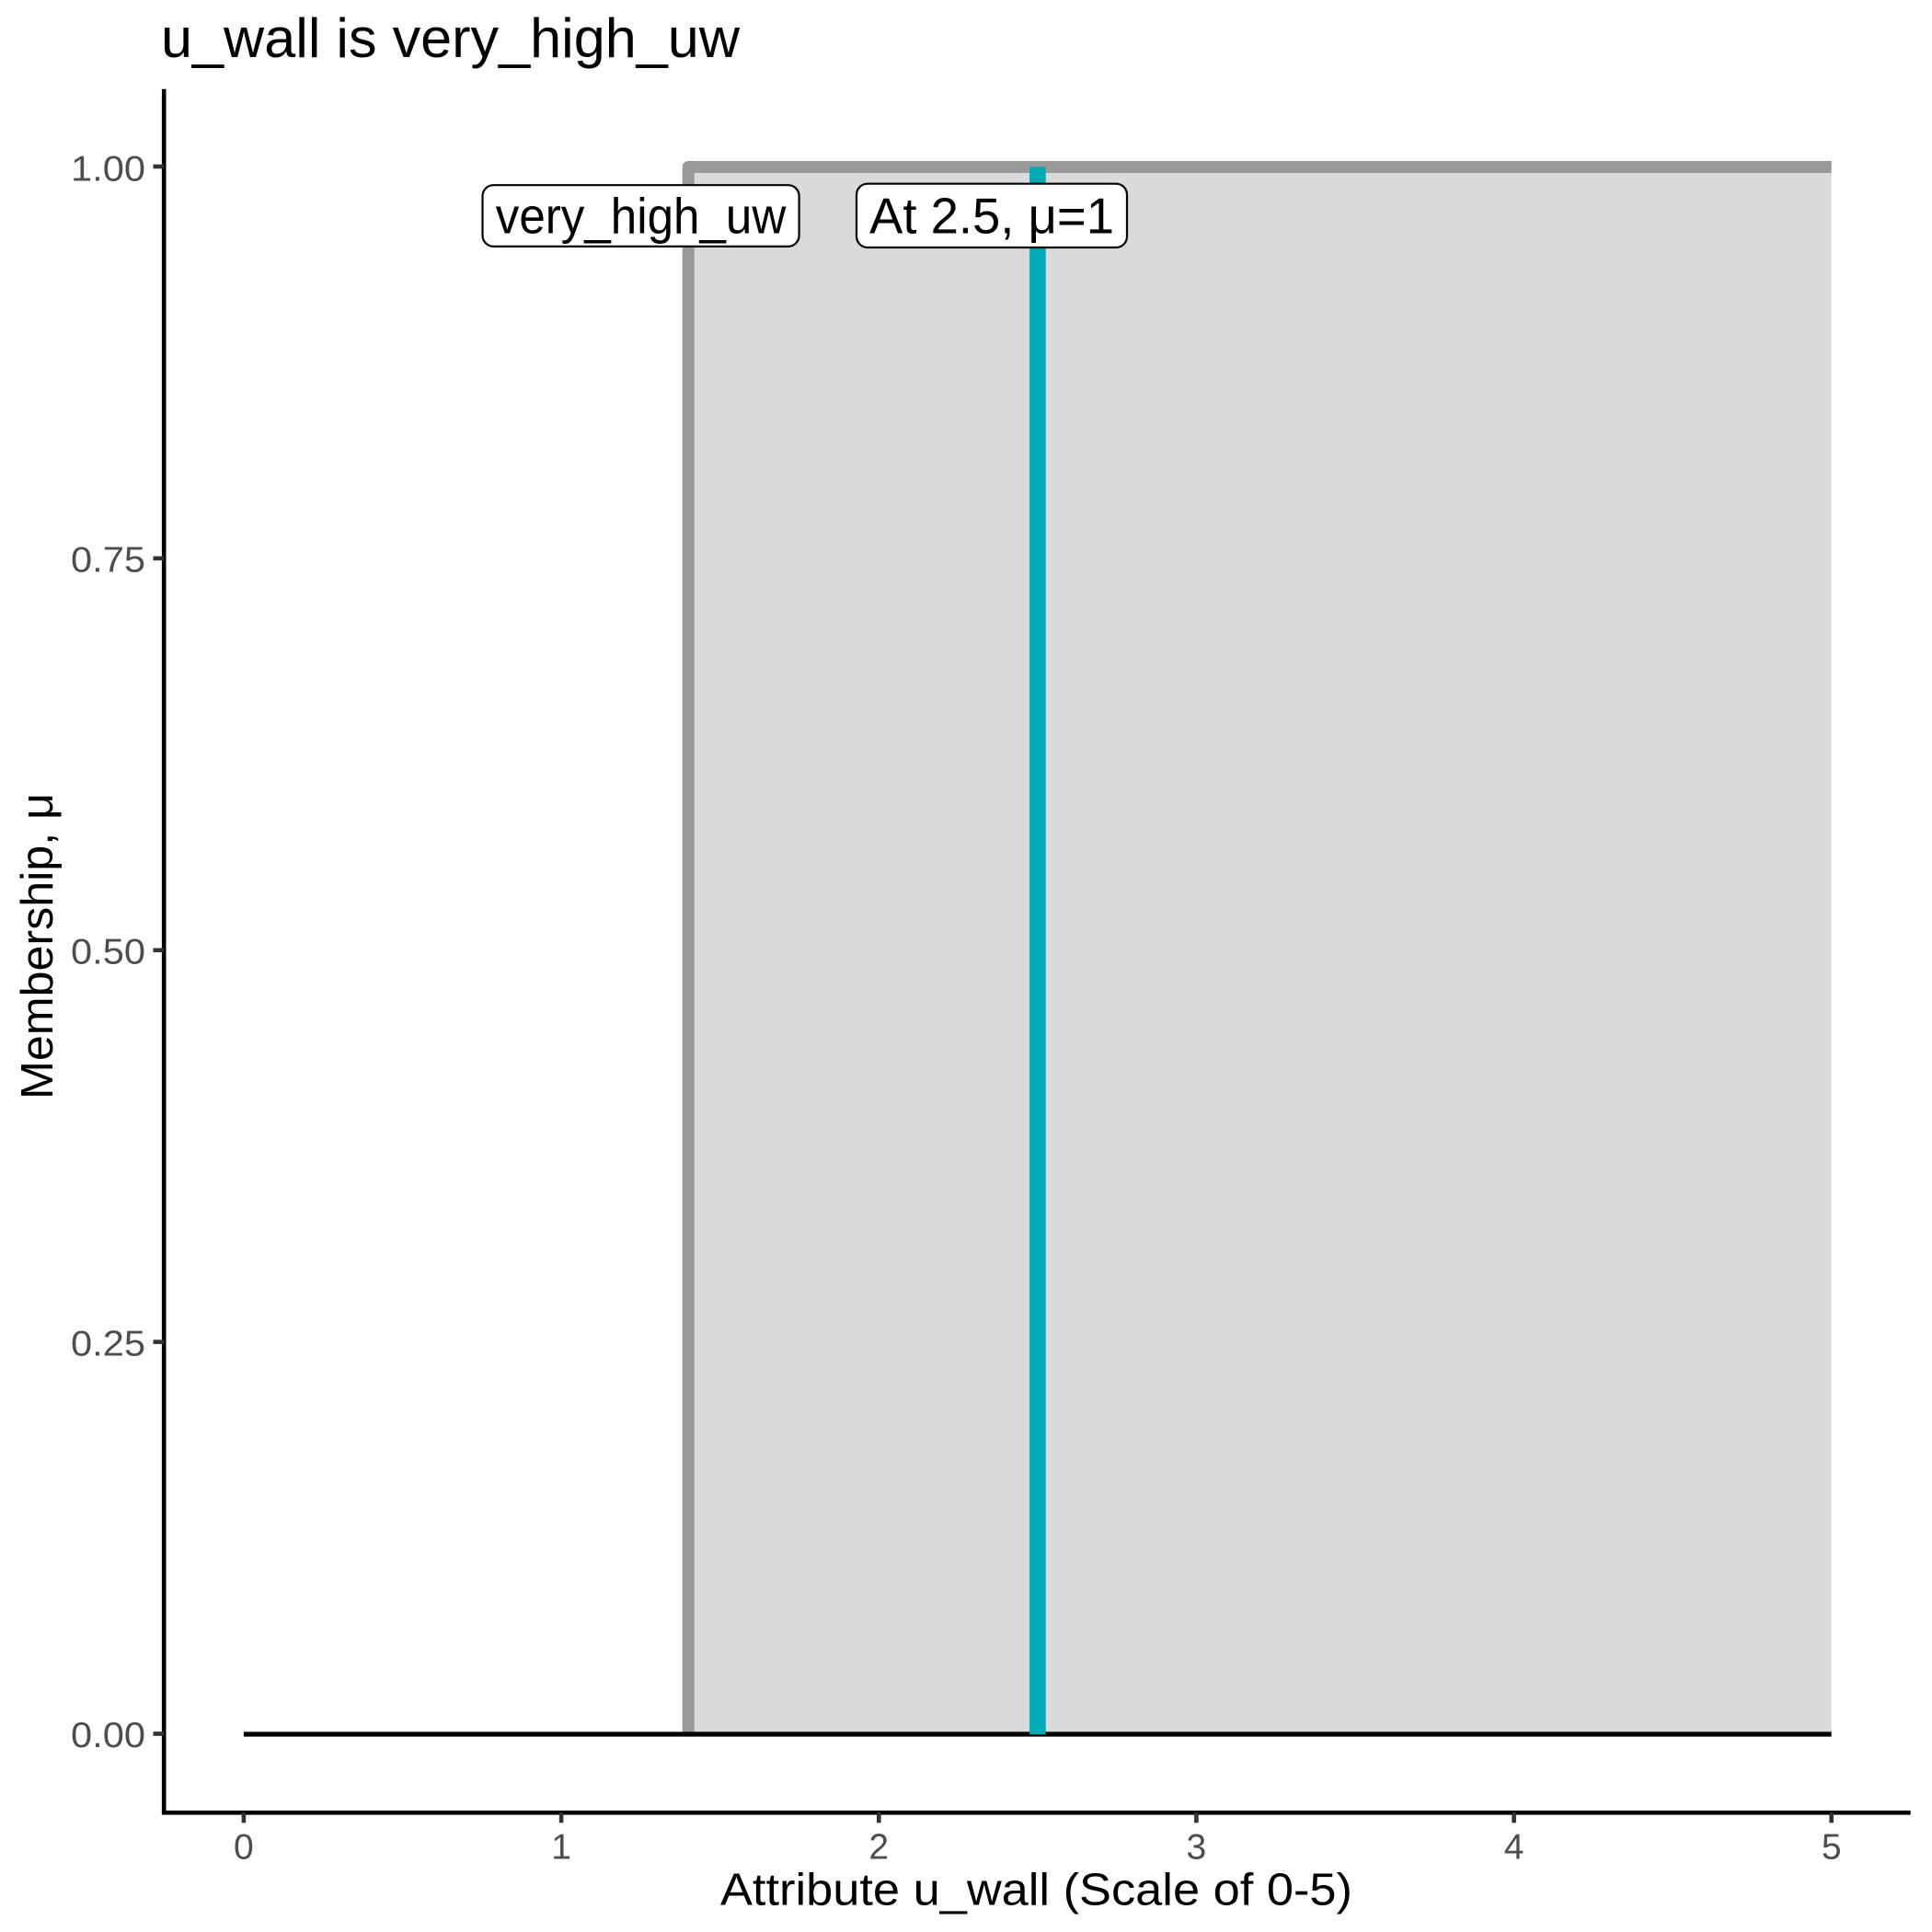 This screenshot has width=1932, height=1932. Describe the element at coordinates (108, 1343) in the screenshot. I see `svg-text: 0.25` at that location.